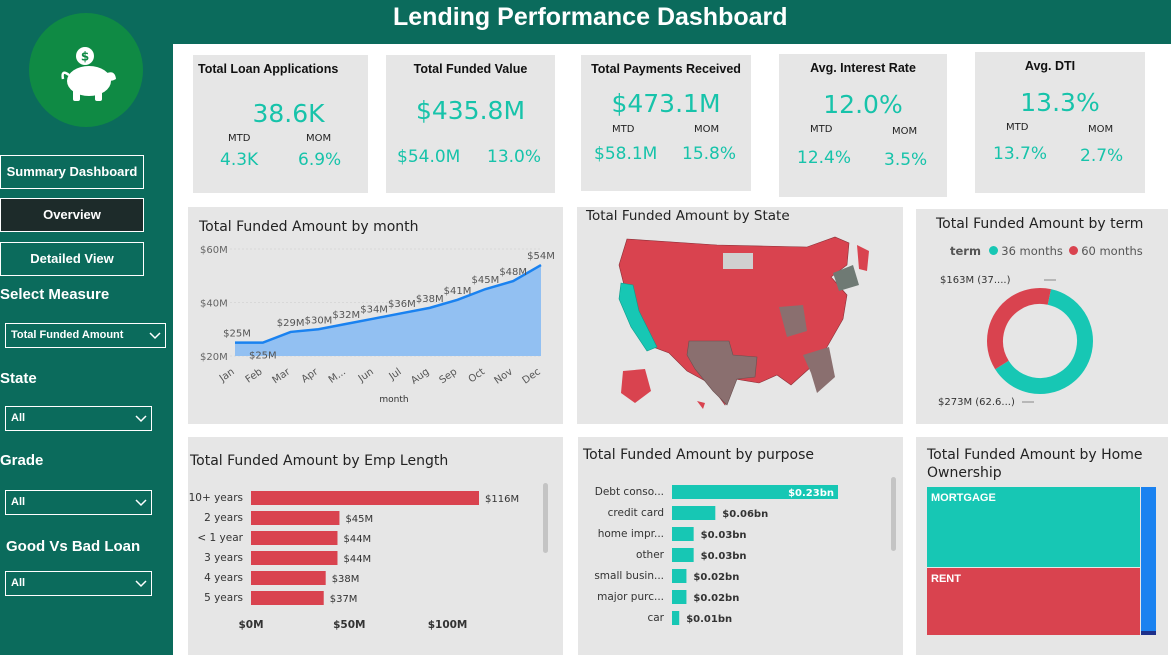  What do you see at coordinates (319, 461) in the screenshot?
I see `chart-title: Total Funded Amount by Emp Length` at bounding box center [319, 461].